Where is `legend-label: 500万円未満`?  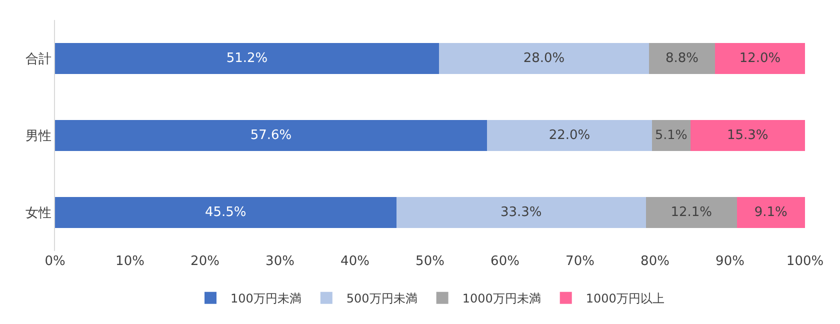
legend-label: 500万円未満 is located at coordinates (382, 299).